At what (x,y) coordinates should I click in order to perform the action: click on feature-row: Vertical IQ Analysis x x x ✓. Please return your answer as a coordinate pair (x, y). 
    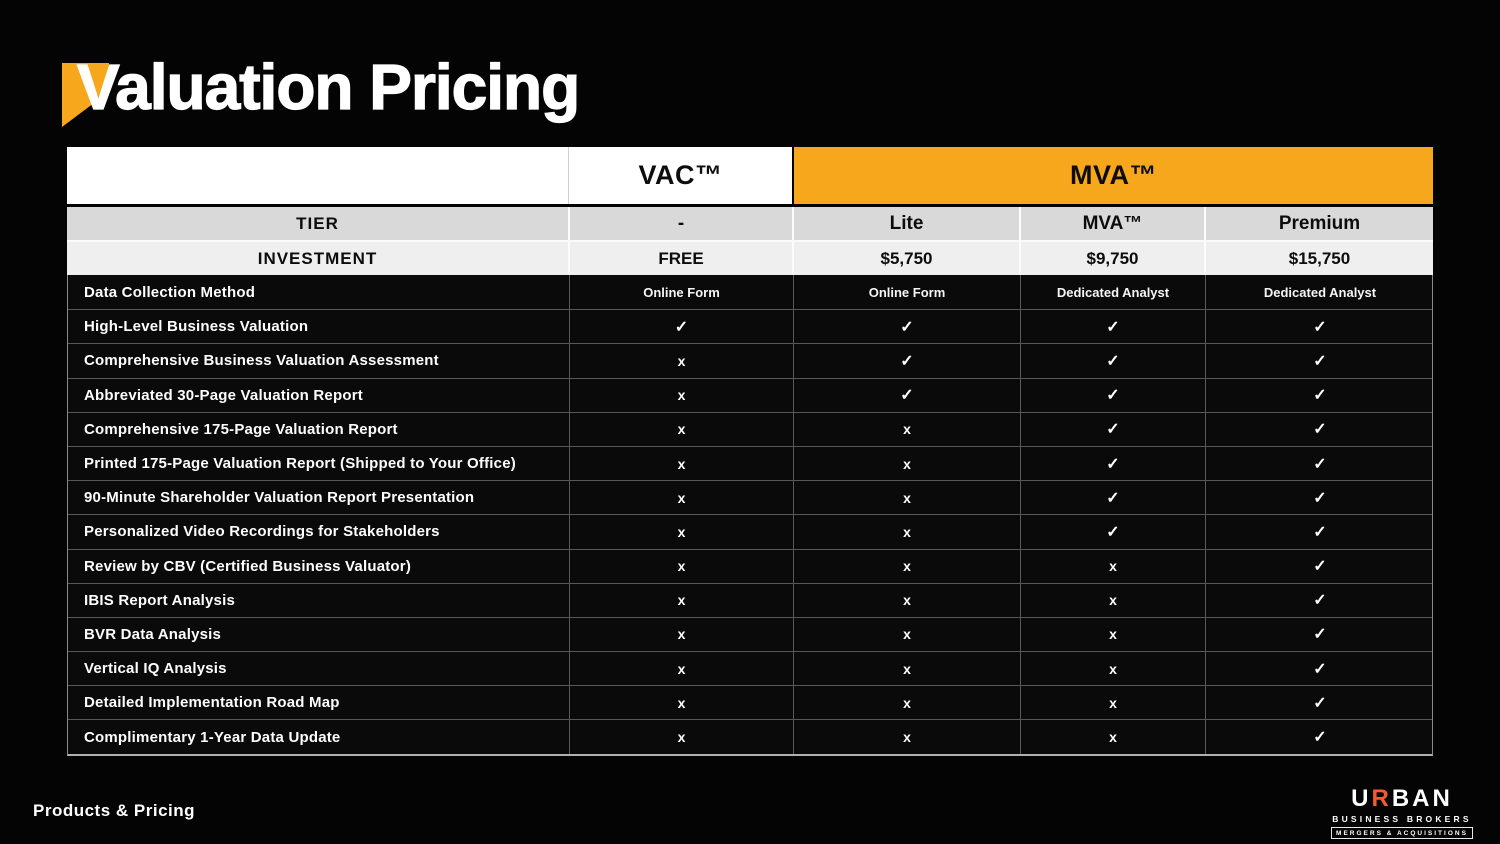
    Looking at the image, I should click on (751, 668).